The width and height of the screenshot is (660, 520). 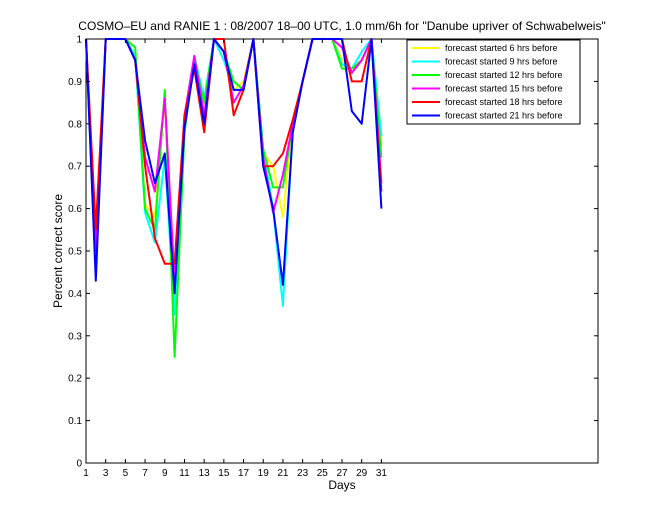 What do you see at coordinates (79, 40) in the screenshot?
I see `y-tick-label: 1` at bounding box center [79, 40].